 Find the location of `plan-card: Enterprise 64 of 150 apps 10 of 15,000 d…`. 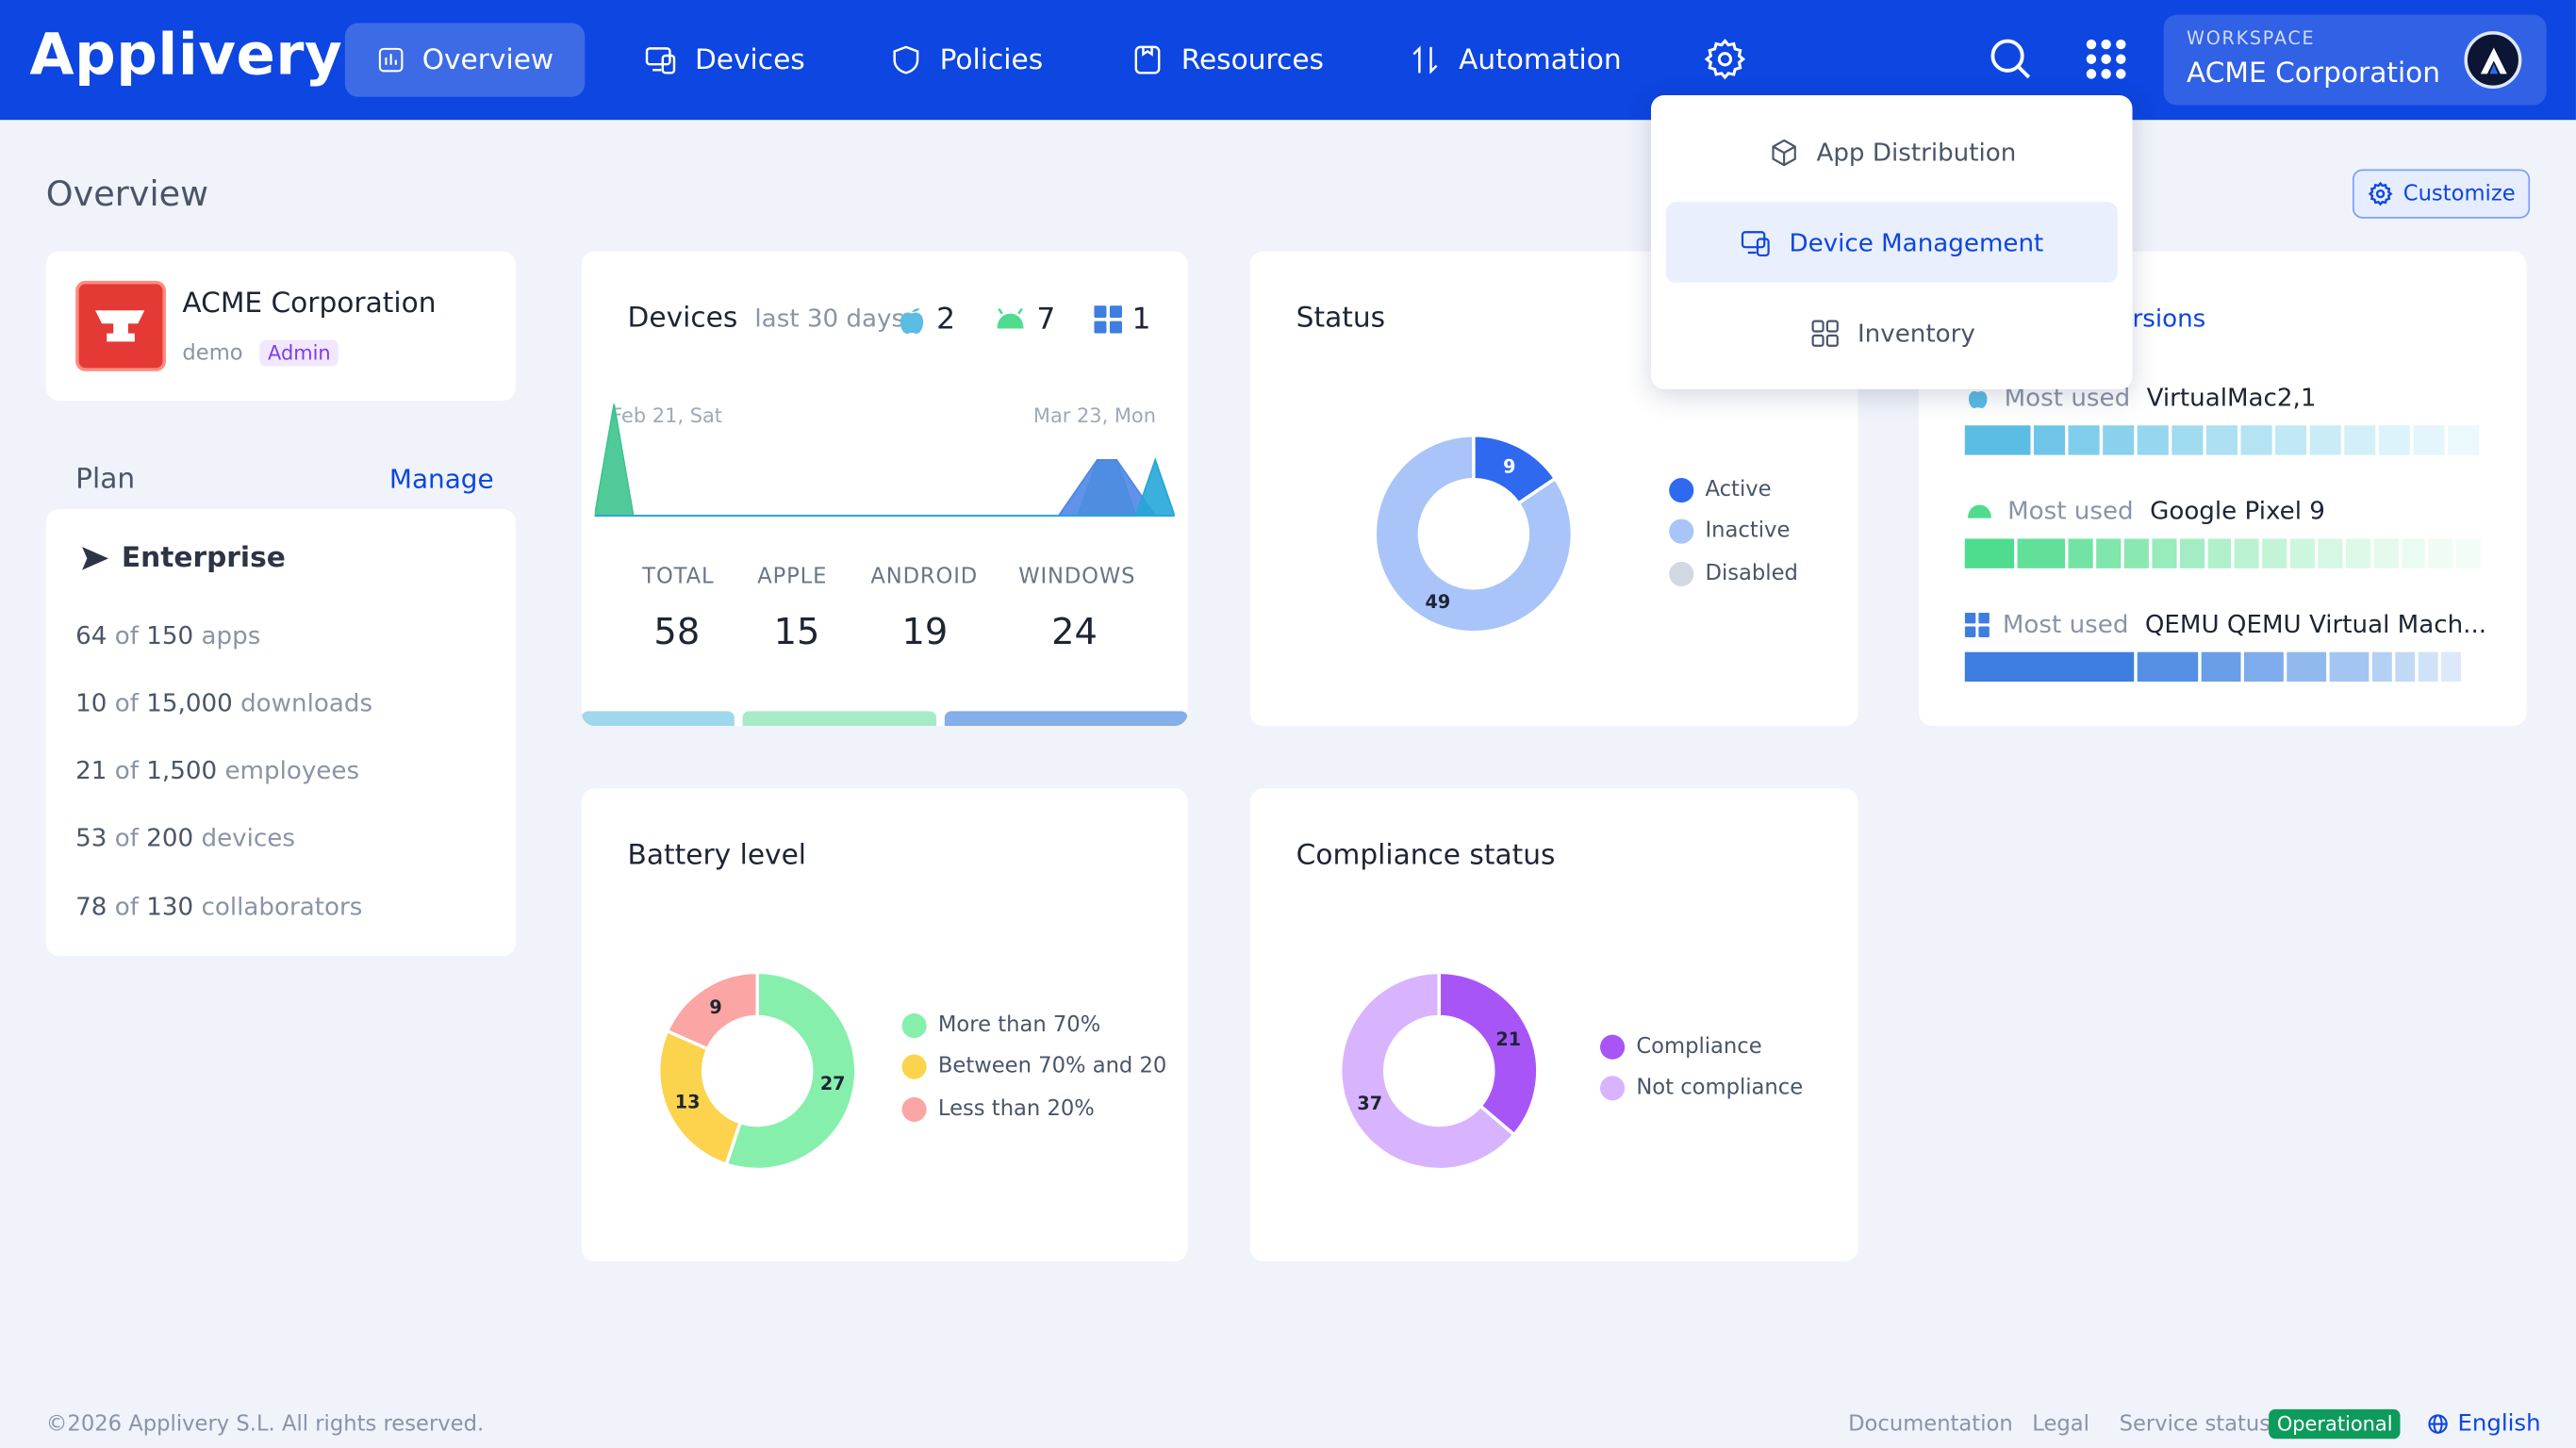

plan-card: Enterprise 64 of 150 apps 10 of 15,000 d… is located at coordinates (281, 733).